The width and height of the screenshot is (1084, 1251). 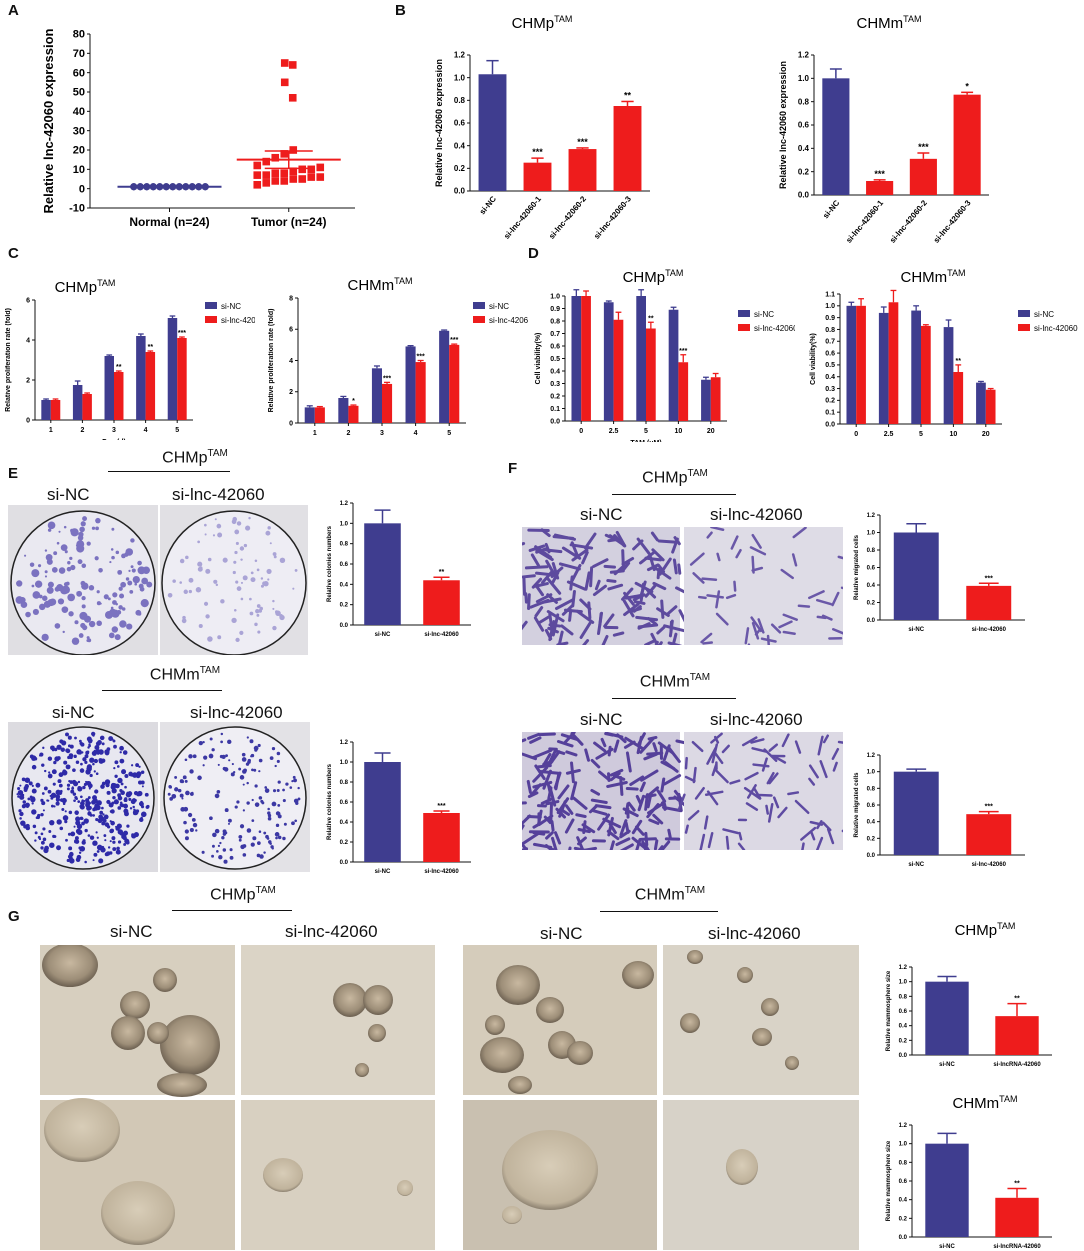 I want to click on y-tick-label: 80, so click(x=79, y=35).